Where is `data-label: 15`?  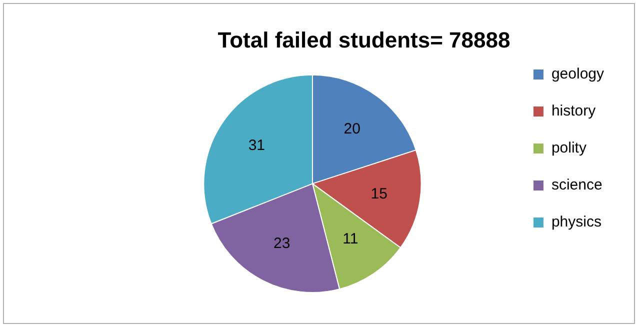 data-label: 15 is located at coordinates (379, 193).